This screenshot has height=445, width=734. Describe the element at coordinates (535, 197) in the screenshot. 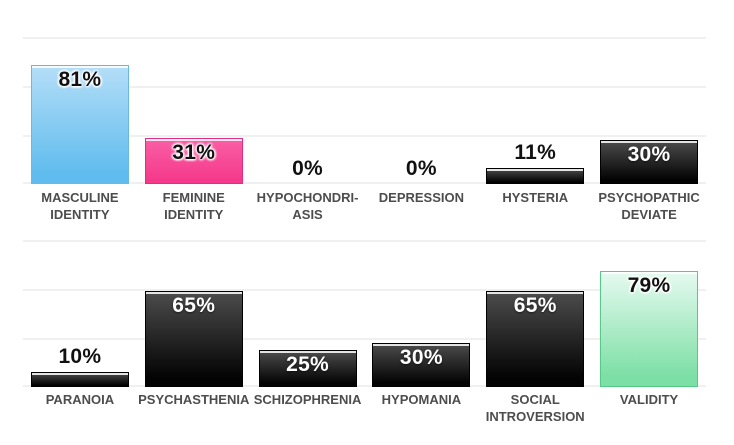

I see `bar-category-label: HYSTERIA` at that location.